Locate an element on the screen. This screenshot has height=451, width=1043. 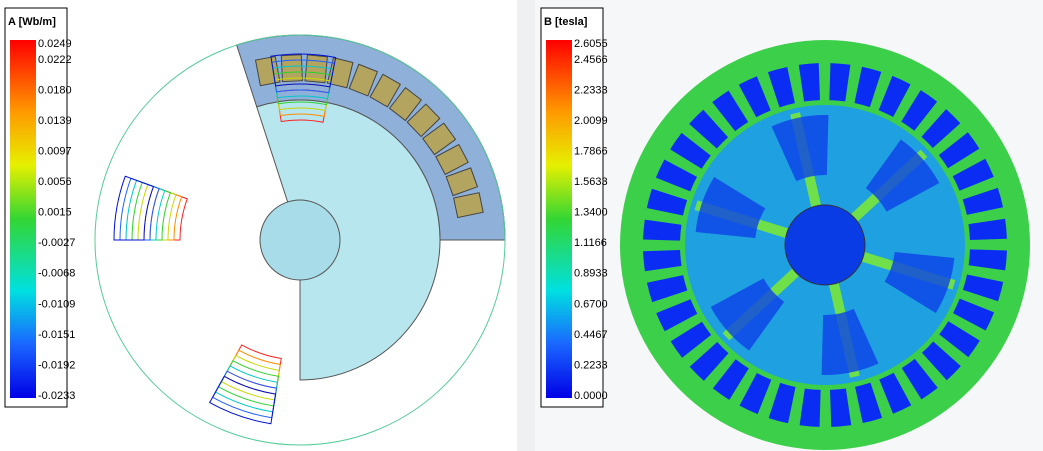
legend-label: 0.0180 is located at coordinates (55, 90).